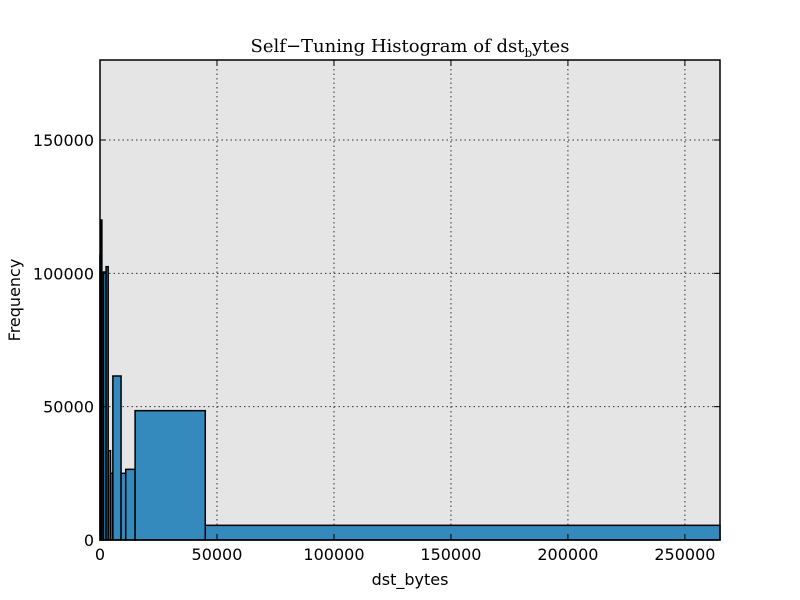  I want to click on chart-title-main: Self−Tuning Histogram of dst, so click(388, 46).